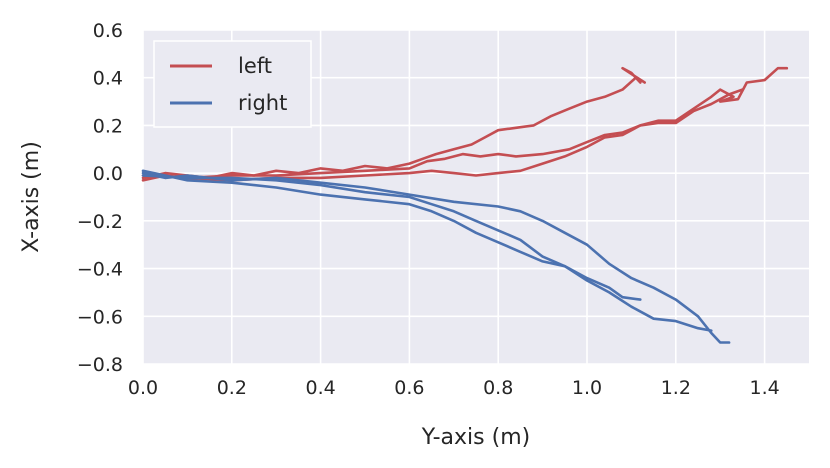  Describe the element at coordinates (255, 66) in the screenshot. I see `legend-label-left: left` at that location.